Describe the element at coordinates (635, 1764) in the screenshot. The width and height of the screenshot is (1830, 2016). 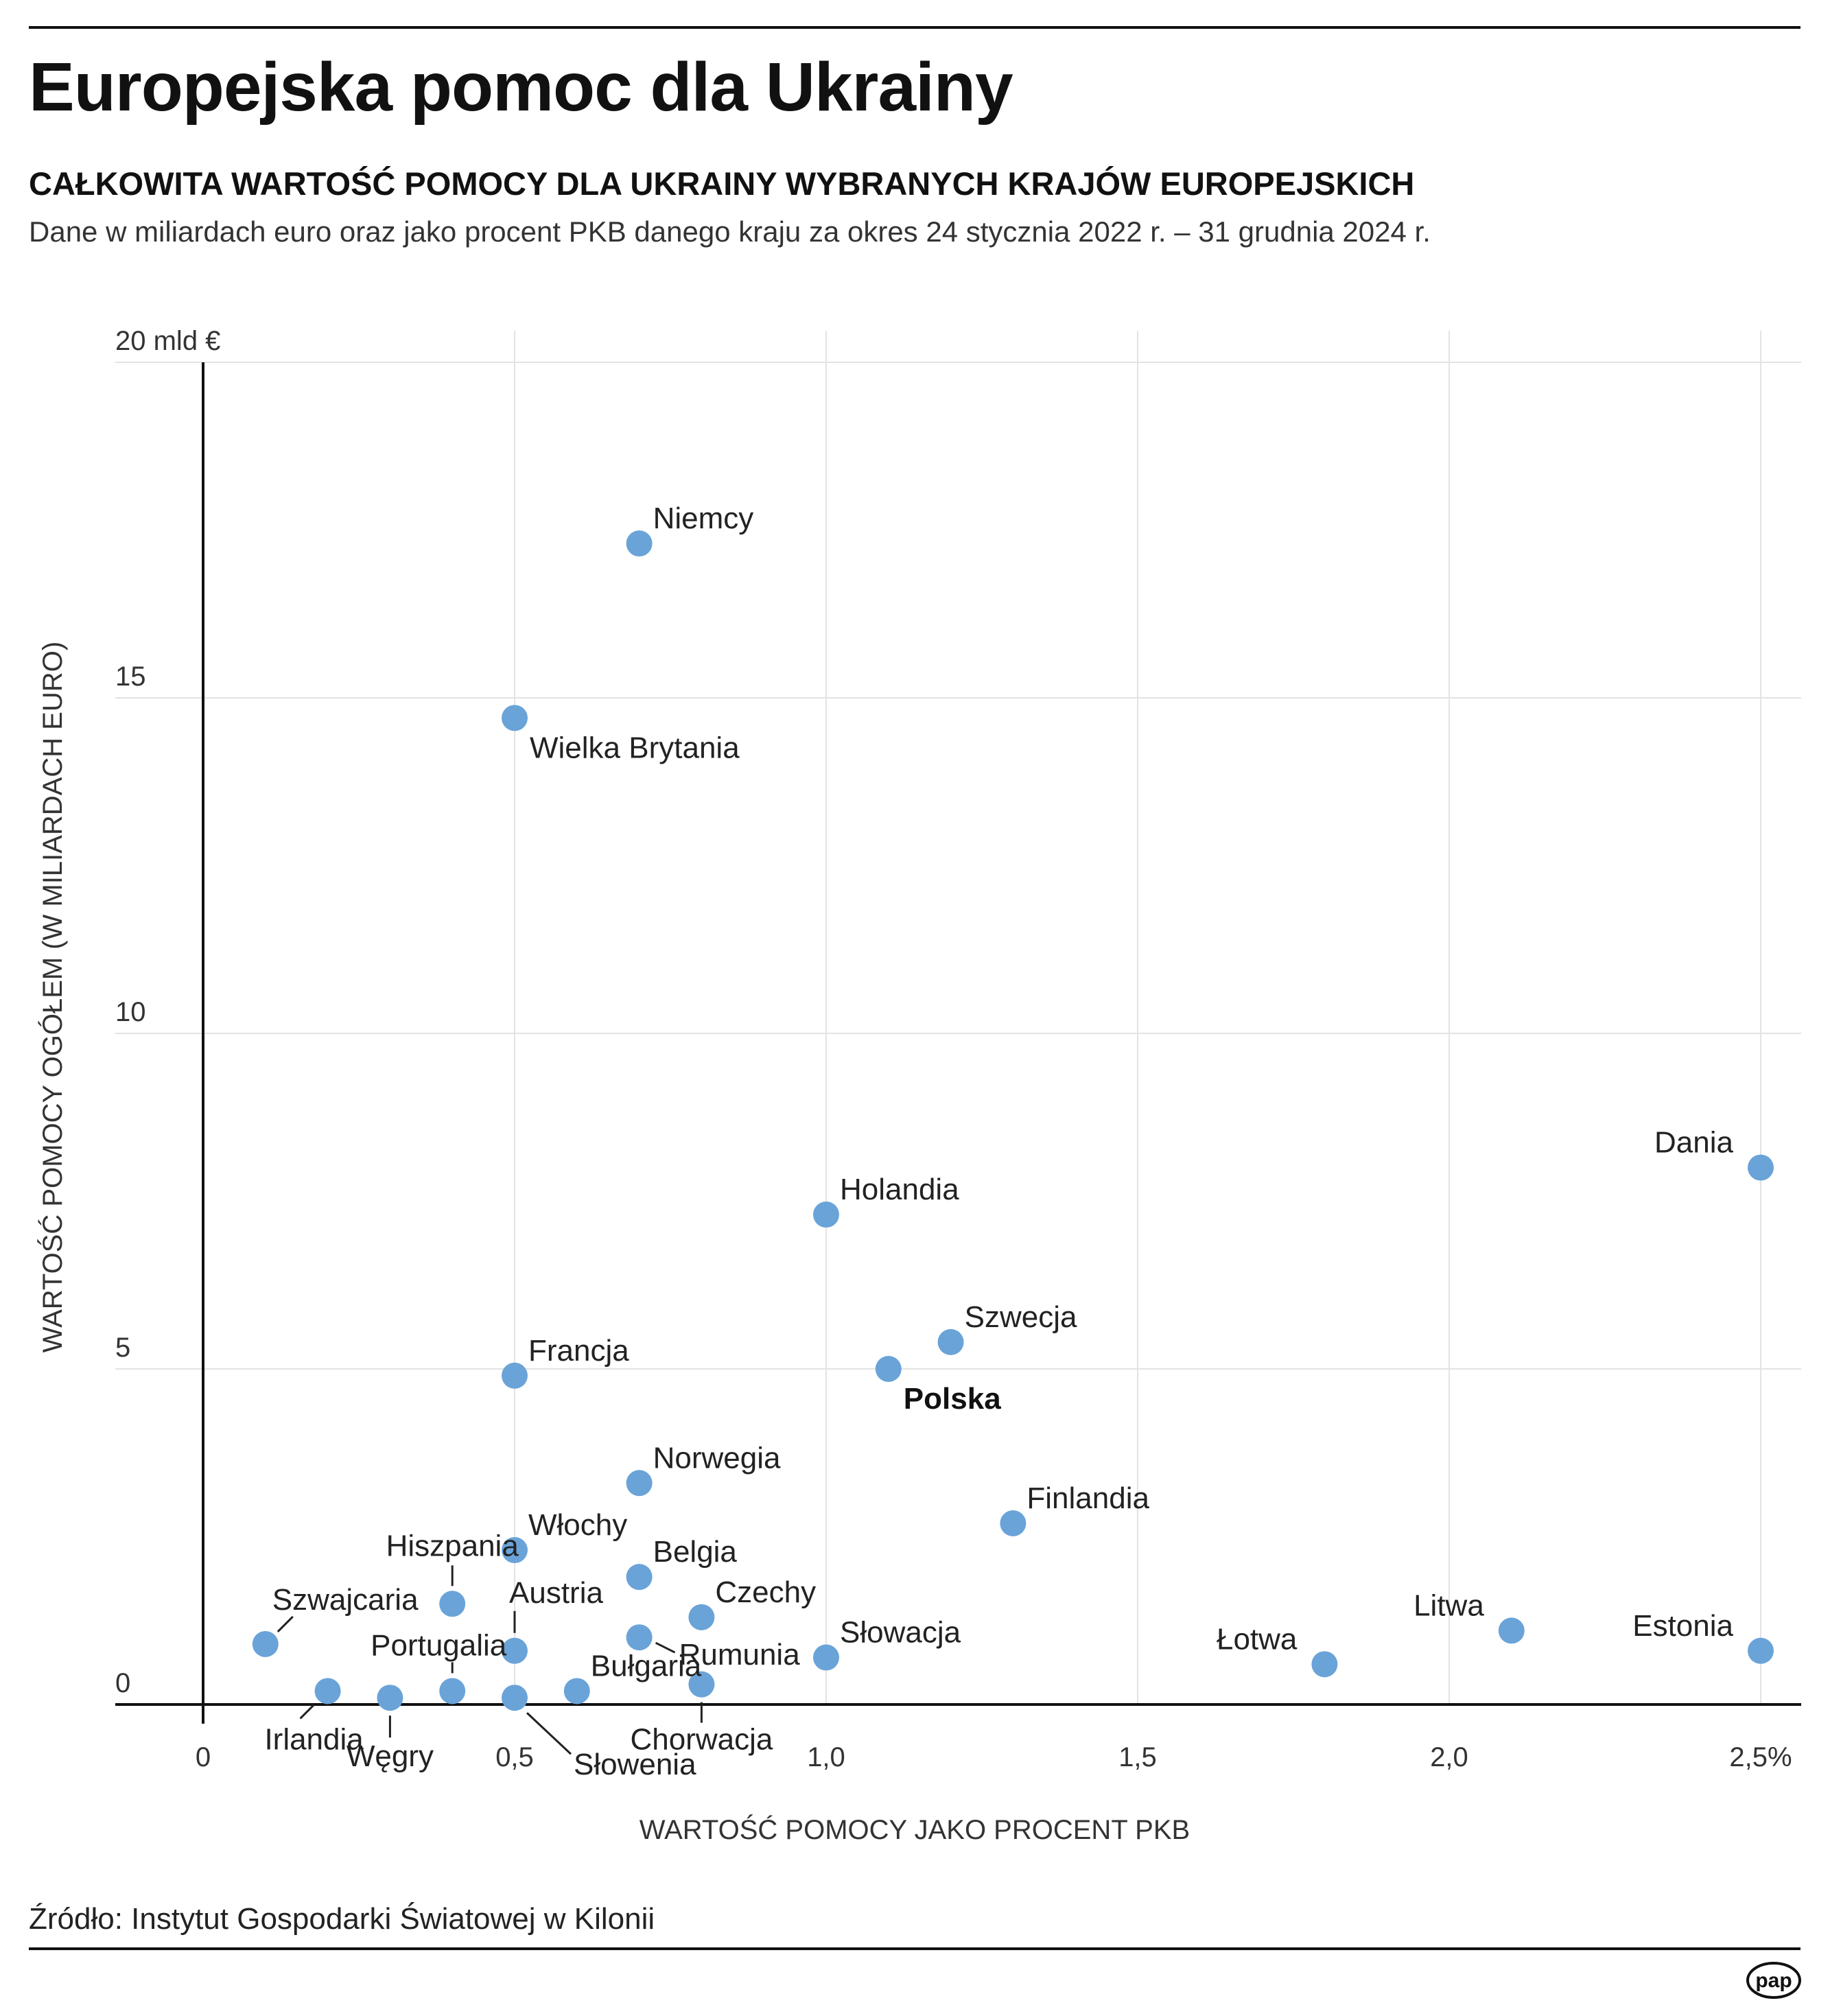
I see `point-label: Słowenia` at that location.